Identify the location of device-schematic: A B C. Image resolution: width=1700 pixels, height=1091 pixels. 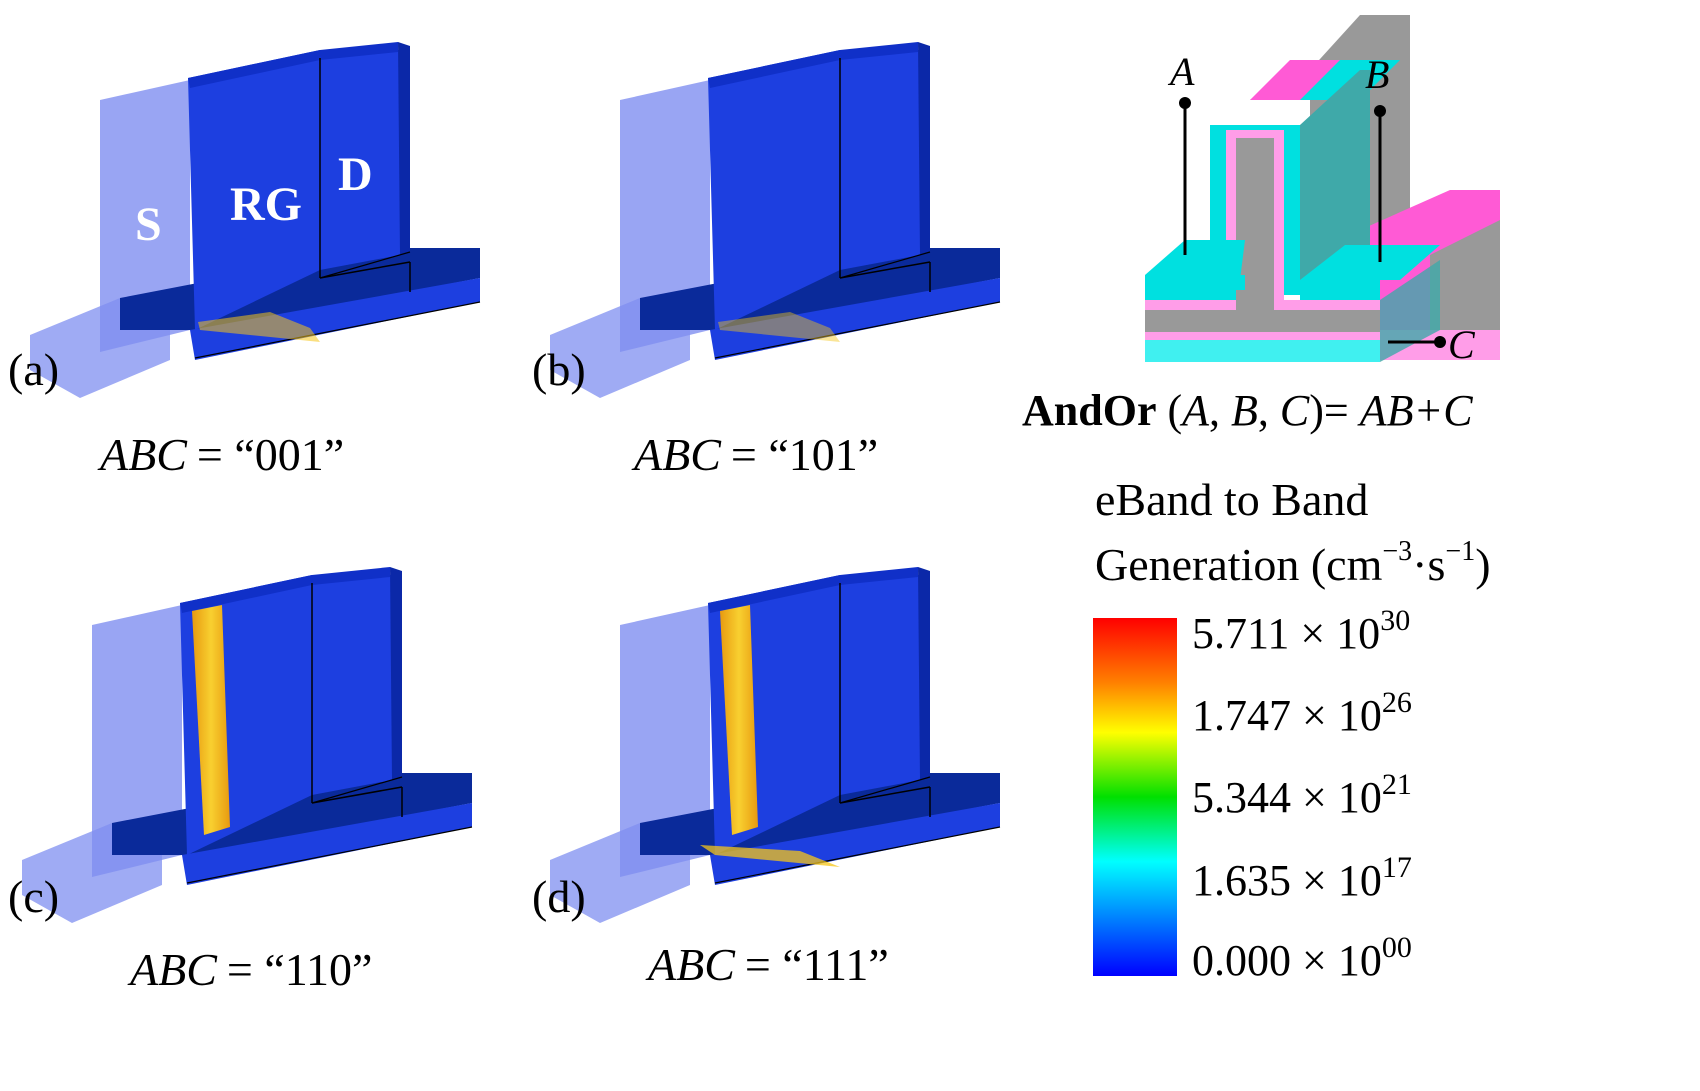
(1322, 191).